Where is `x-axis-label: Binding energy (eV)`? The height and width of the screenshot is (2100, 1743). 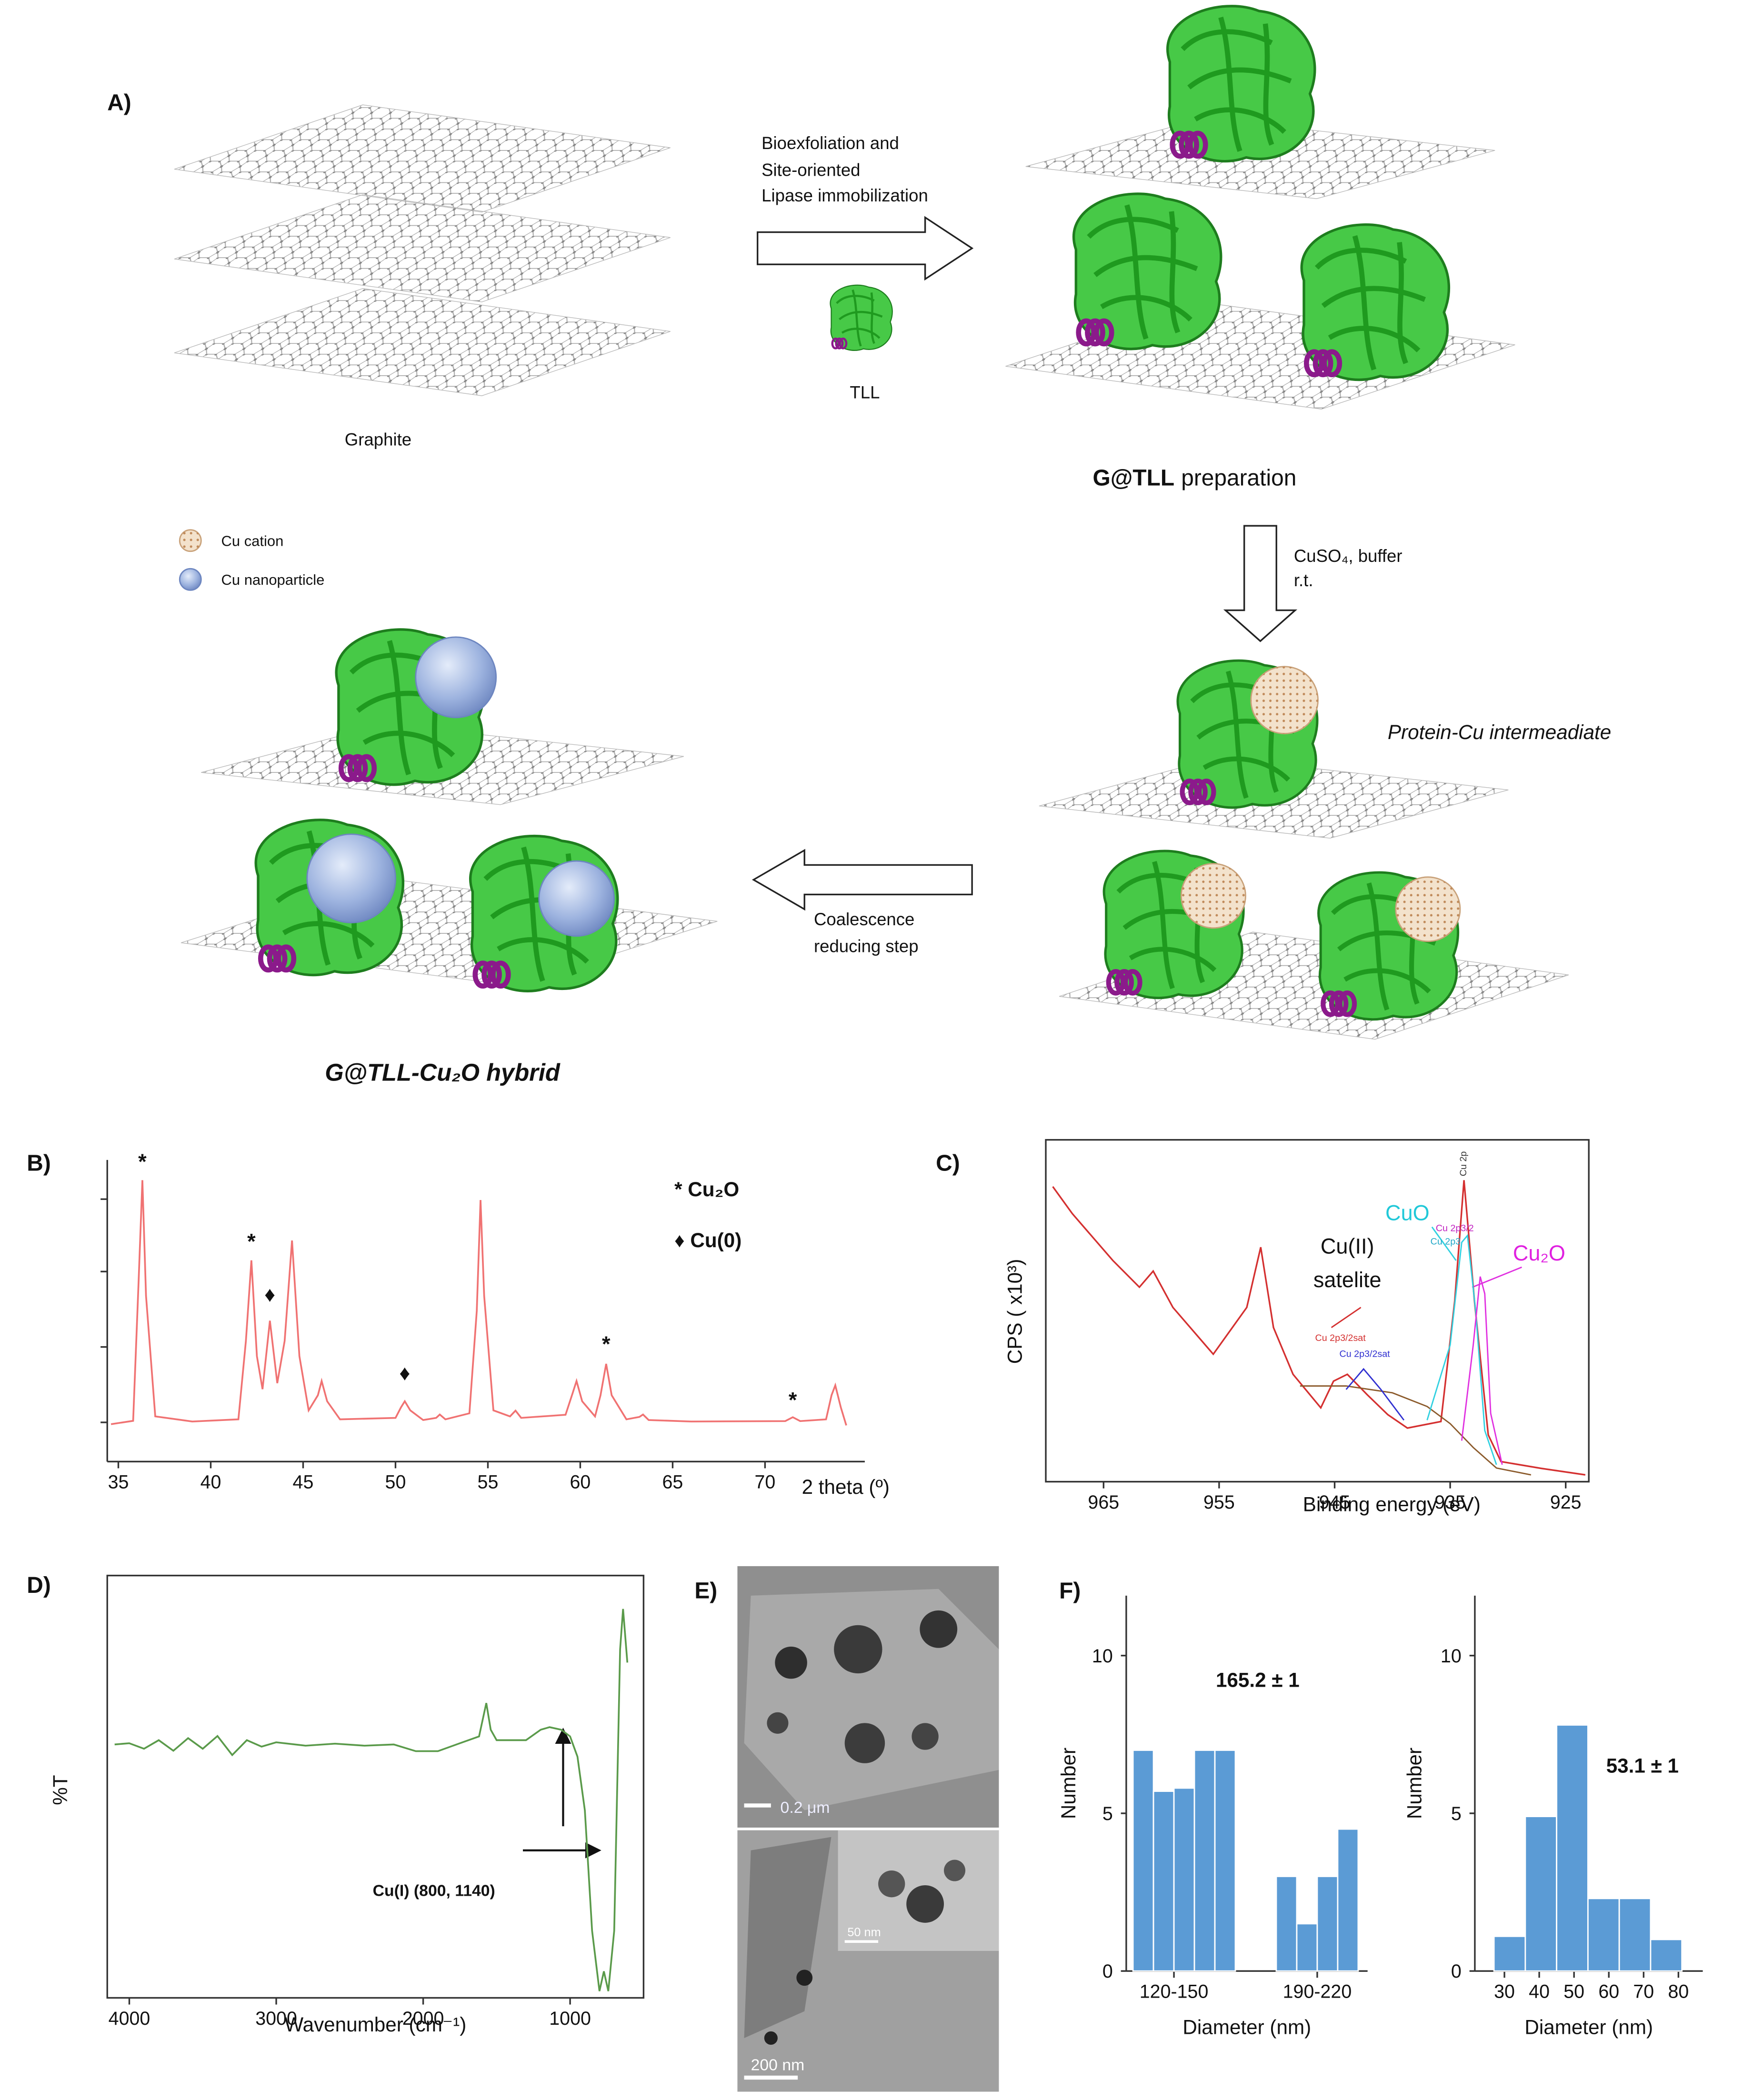
x-axis-label: Binding energy (eV) is located at coordinates (1392, 1504).